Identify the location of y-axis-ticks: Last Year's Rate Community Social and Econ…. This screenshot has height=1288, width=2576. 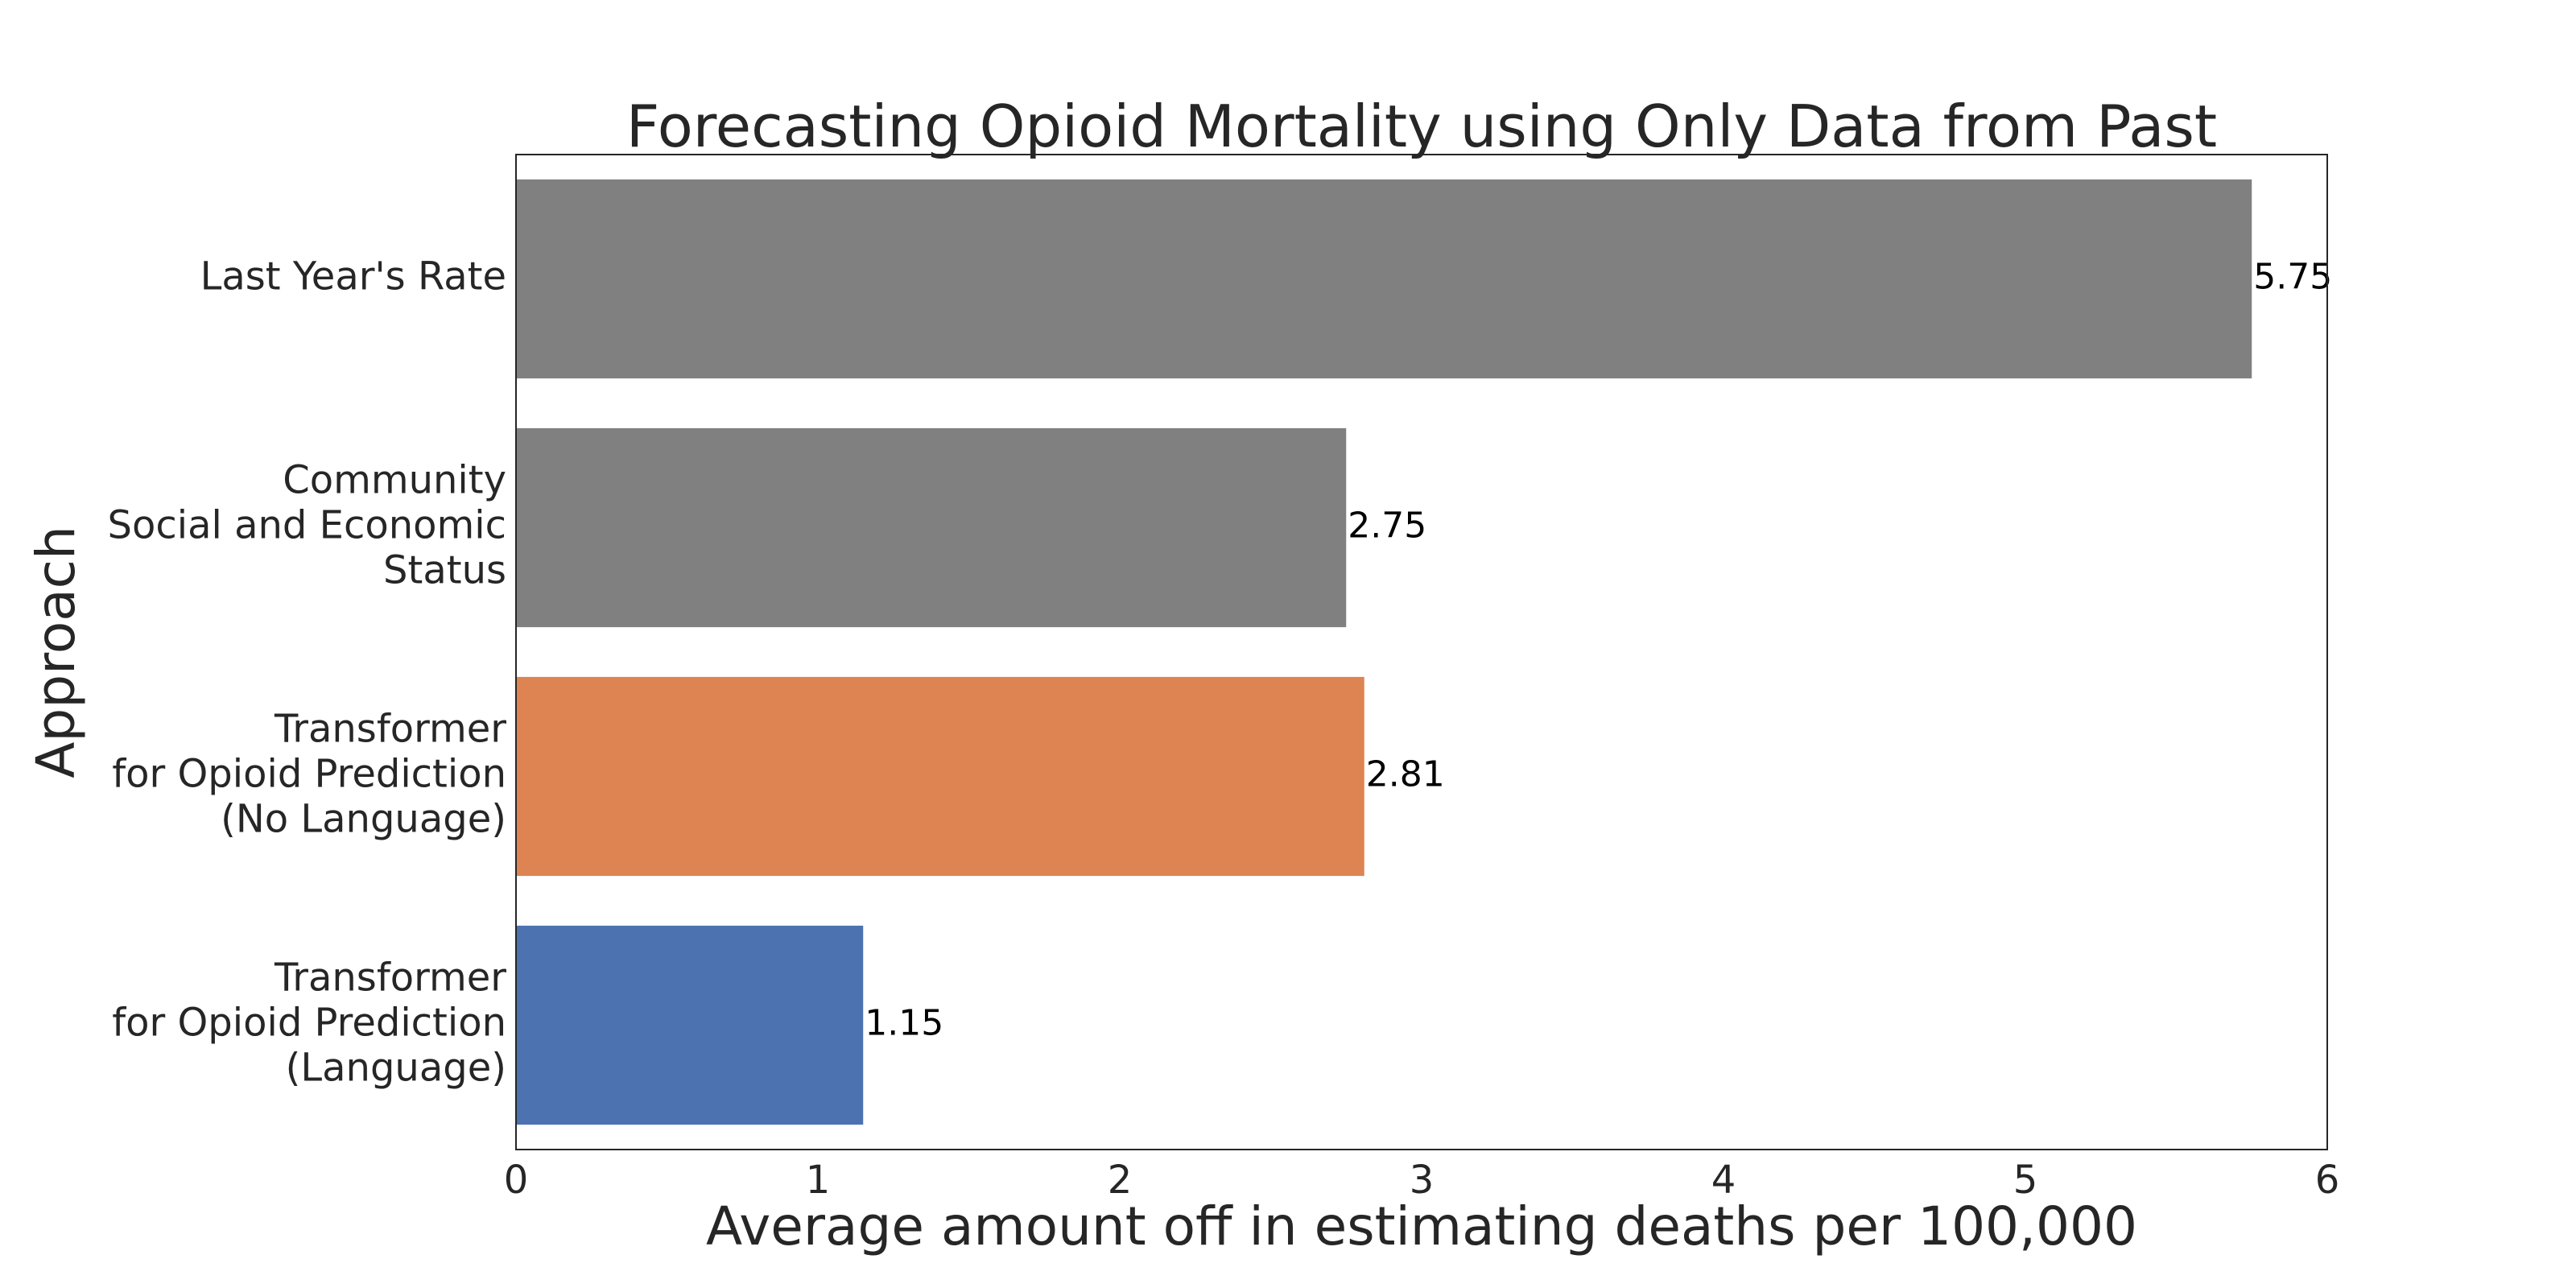
(307, 672).